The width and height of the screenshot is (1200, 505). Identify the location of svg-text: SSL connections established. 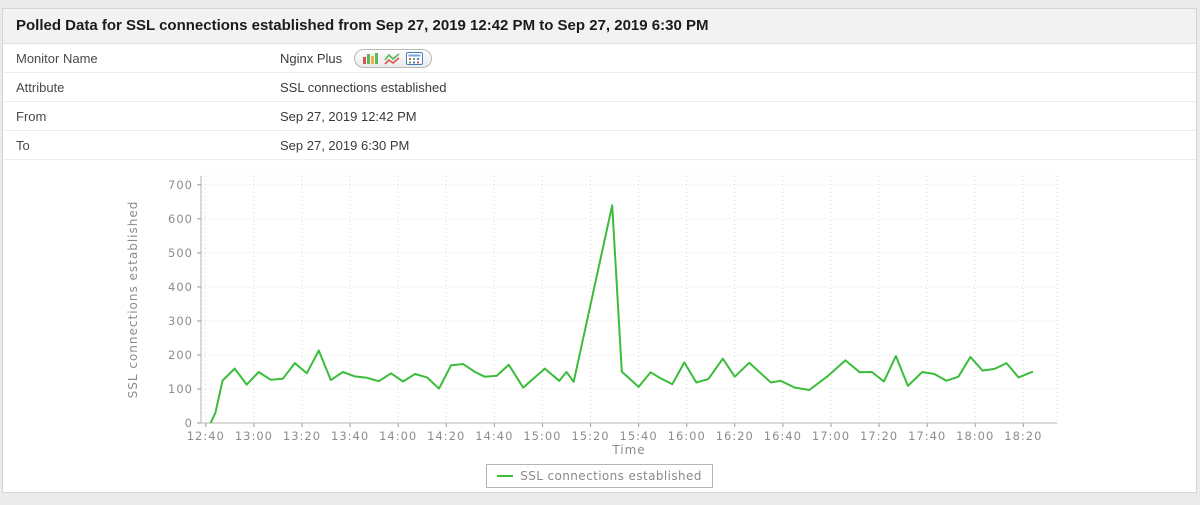
(133, 300).